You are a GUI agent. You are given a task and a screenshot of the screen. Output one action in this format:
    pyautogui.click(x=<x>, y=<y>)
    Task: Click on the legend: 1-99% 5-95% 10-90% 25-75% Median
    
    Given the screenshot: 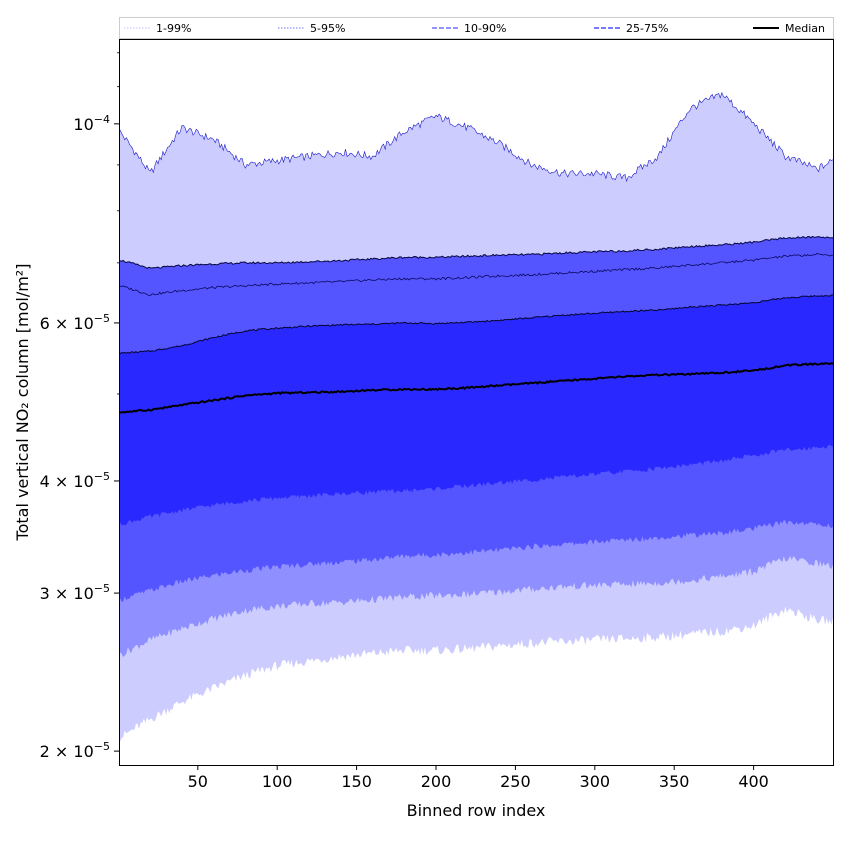 What is the action you would take?
    pyautogui.click(x=476, y=28)
    